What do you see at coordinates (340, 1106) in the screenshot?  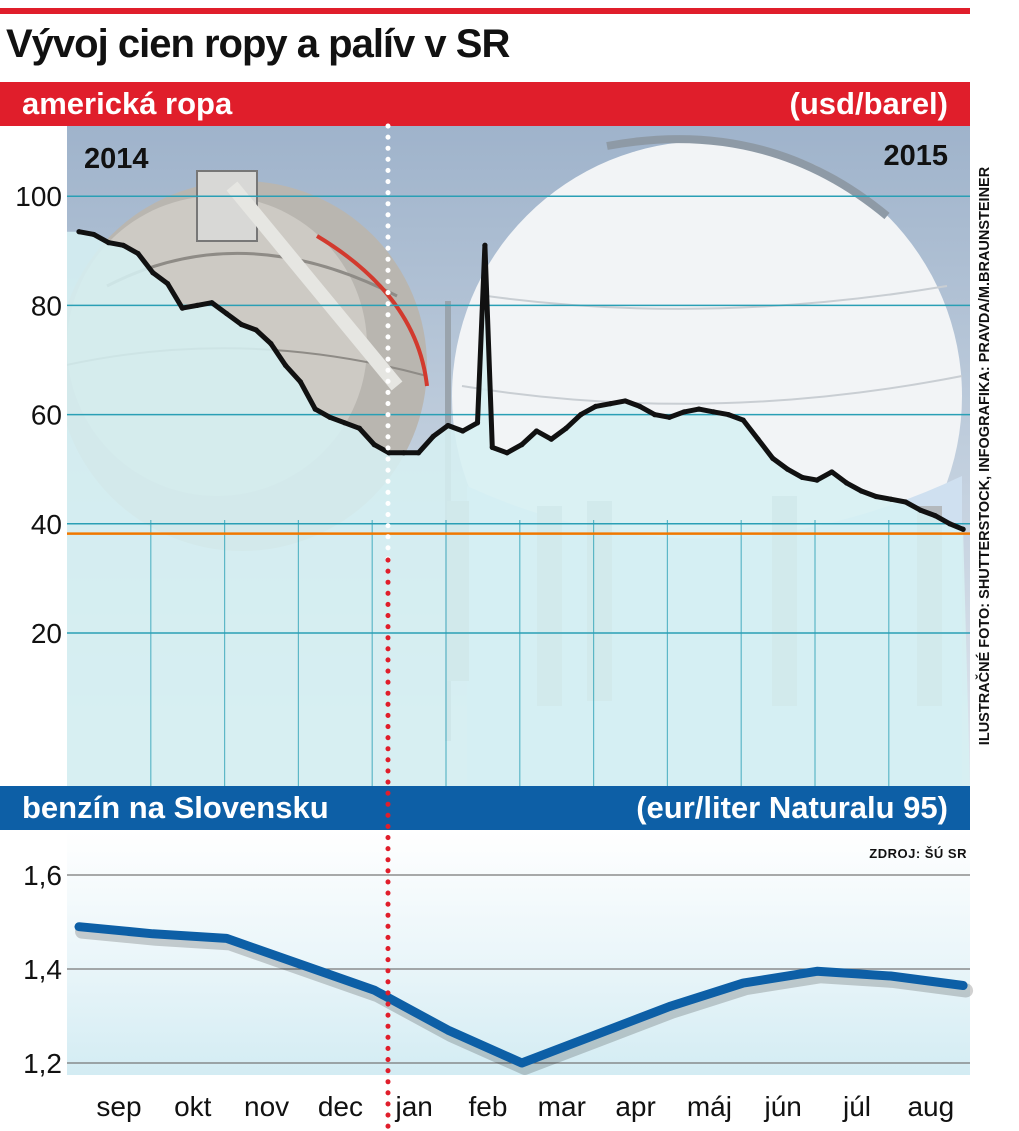 I see `month-label: dec` at bounding box center [340, 1106].